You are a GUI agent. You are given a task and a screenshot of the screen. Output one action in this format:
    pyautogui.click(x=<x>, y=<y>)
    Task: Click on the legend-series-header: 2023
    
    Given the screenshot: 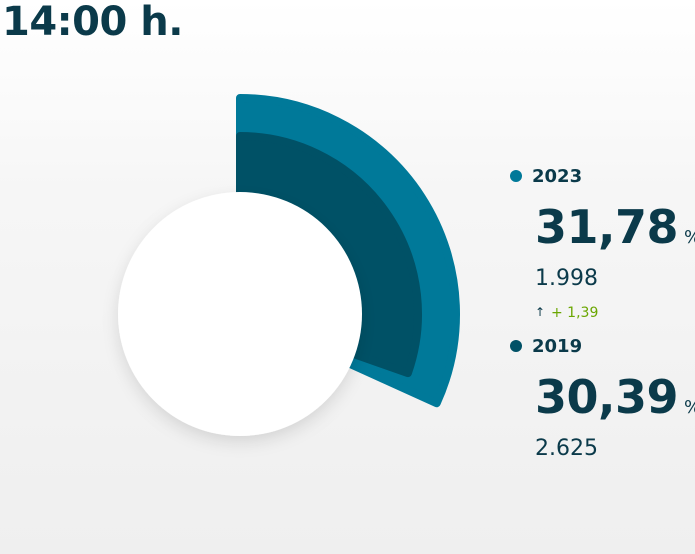 What is the action you would take?
    pyautogui.click(x=600, y=177)
    